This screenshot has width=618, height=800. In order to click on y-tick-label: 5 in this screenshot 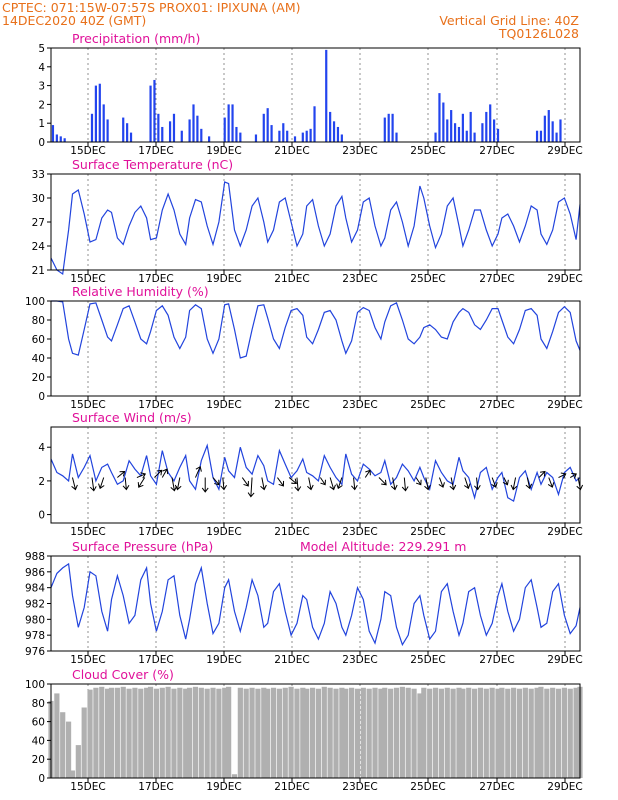, I will do `click(41, 49)`.